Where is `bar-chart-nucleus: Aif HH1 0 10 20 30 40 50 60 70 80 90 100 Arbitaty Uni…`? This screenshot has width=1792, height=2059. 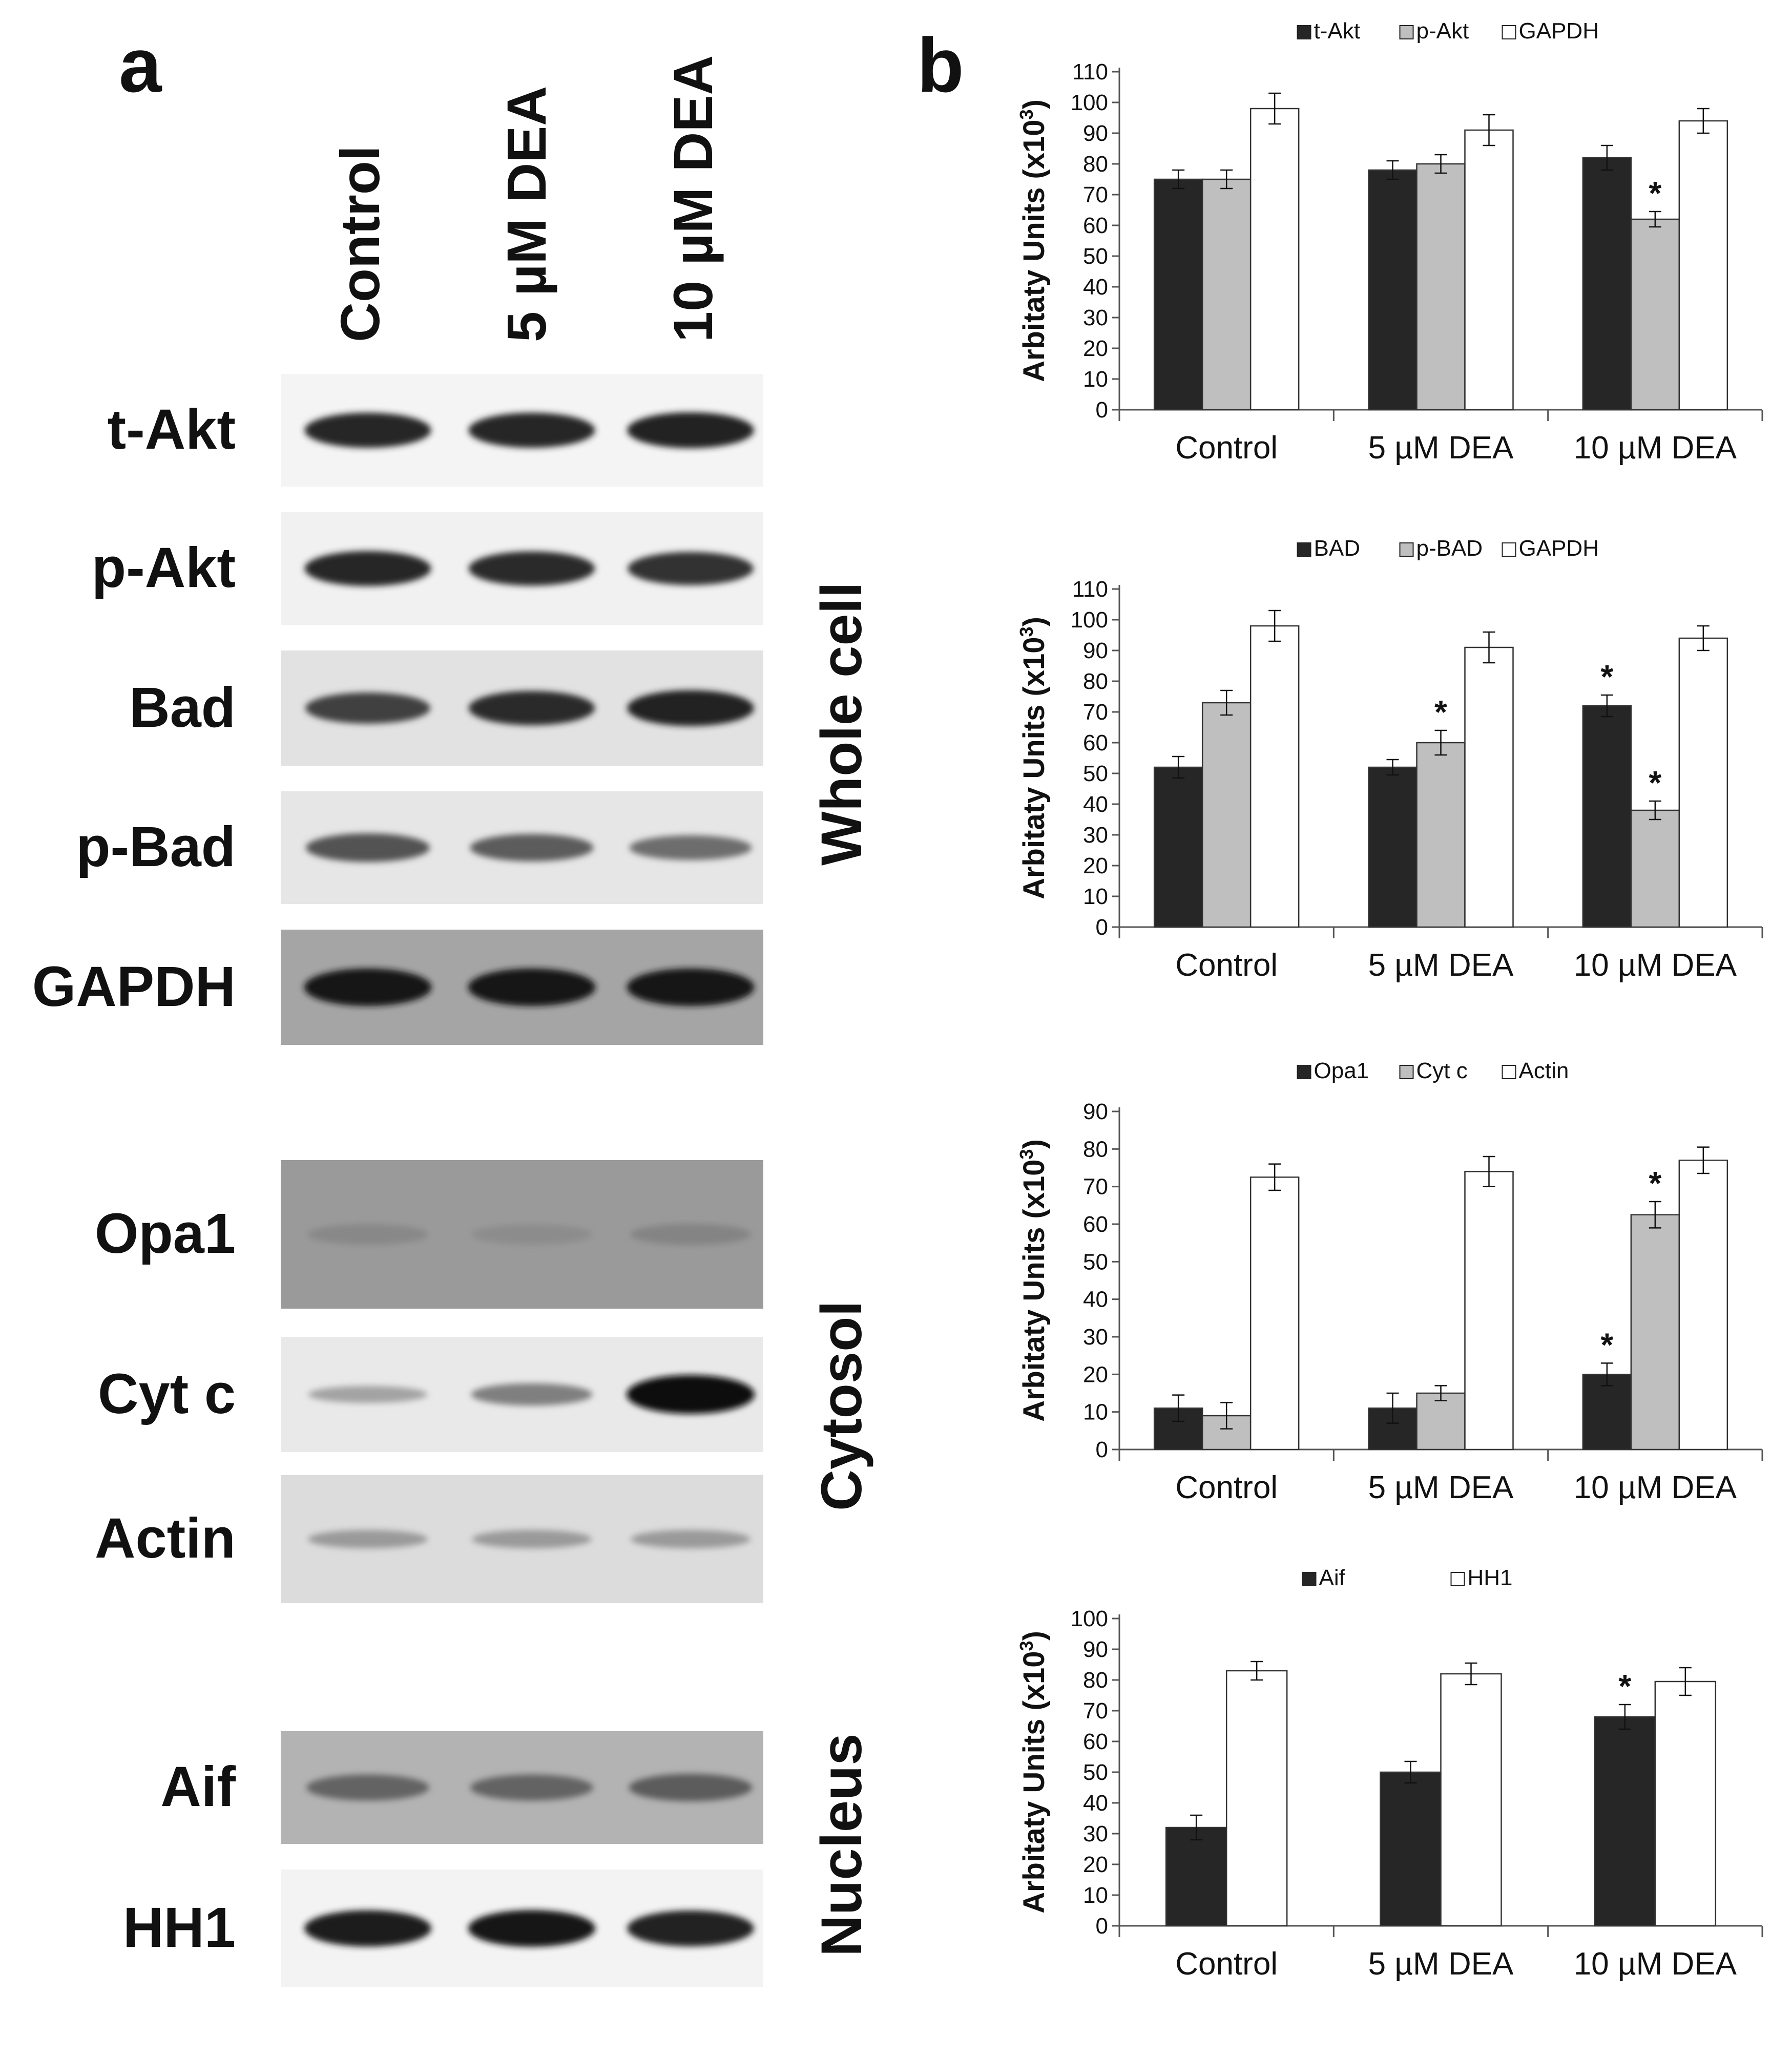
bar-chart-nucleus: Aif HH1 0 10 20 30 40 50 60 70 80 90 100 Arbitaty Uni… is located at coordinates (1394, 1808).